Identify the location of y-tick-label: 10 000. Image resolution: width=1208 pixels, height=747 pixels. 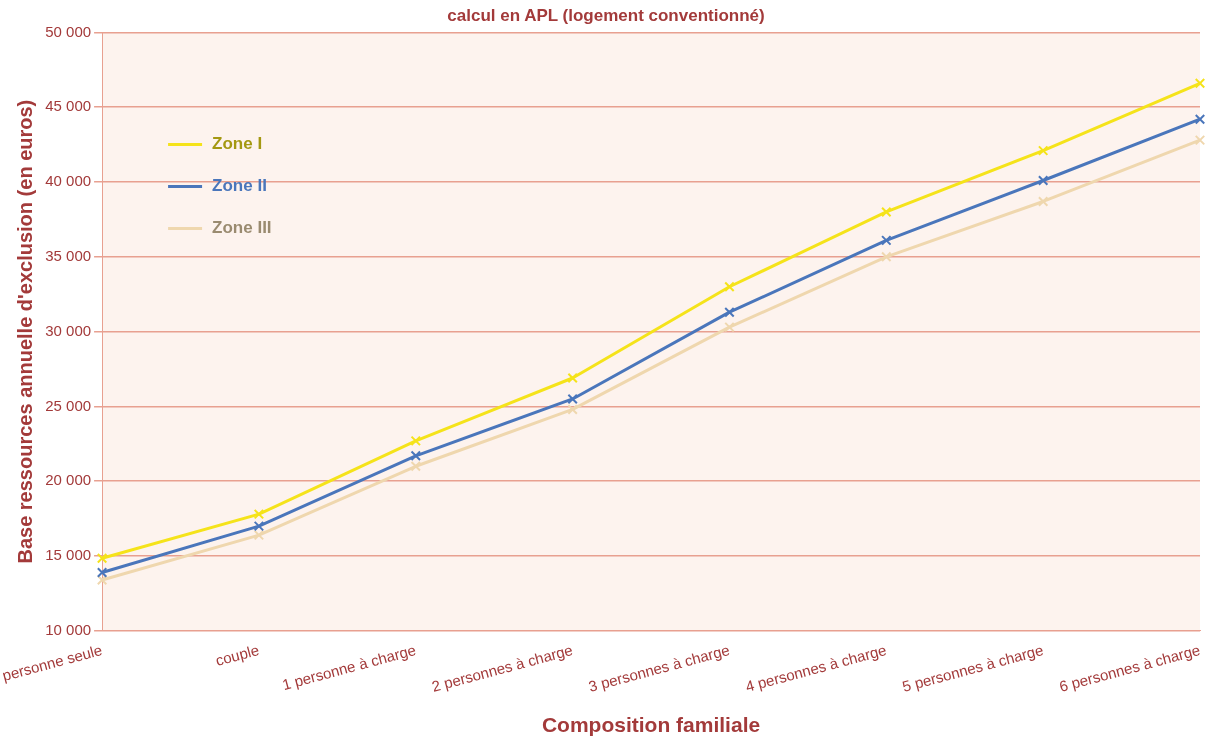
(68, 629).